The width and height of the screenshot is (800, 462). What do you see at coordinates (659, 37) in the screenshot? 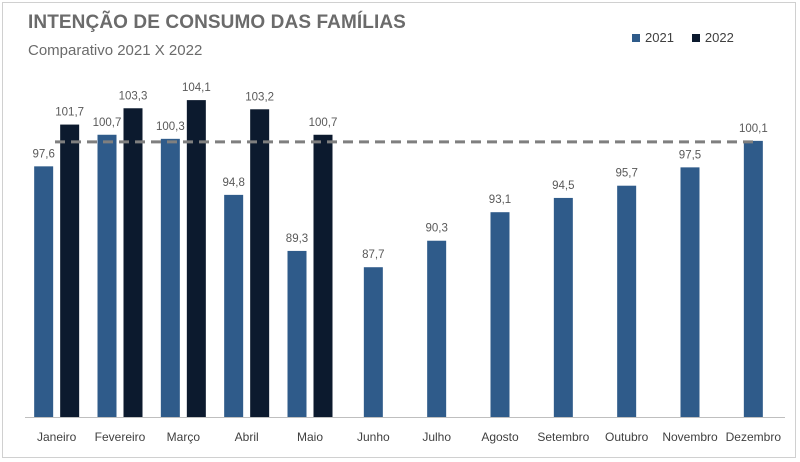
I see `legend-label-2021: 2021` at bounding box center [659, 37].